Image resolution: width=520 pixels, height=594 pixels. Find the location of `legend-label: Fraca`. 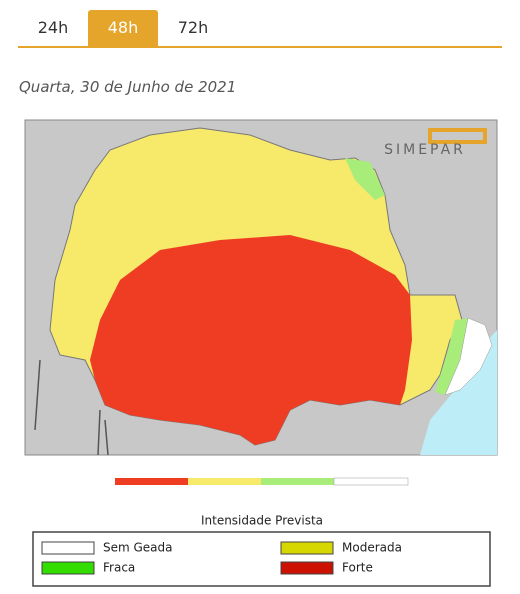

legend-label: Fraca is located at coordinates (119, 568).